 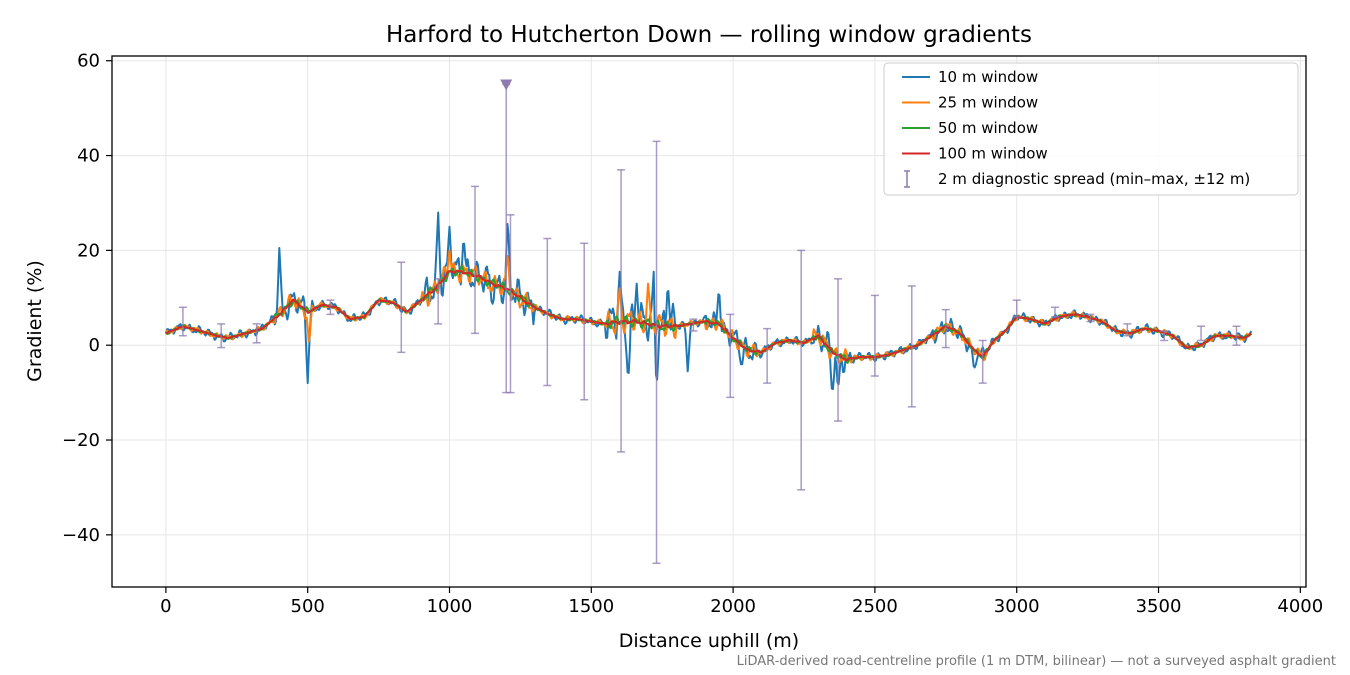 I want to click on y-tick-label: 40, so click(x=88, y=156).